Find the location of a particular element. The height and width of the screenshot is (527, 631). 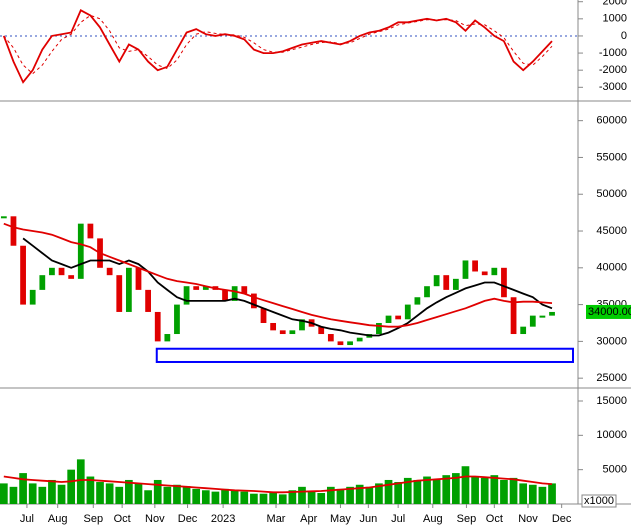

y-tick-label: -3000 is located at coordinates (613, 87).